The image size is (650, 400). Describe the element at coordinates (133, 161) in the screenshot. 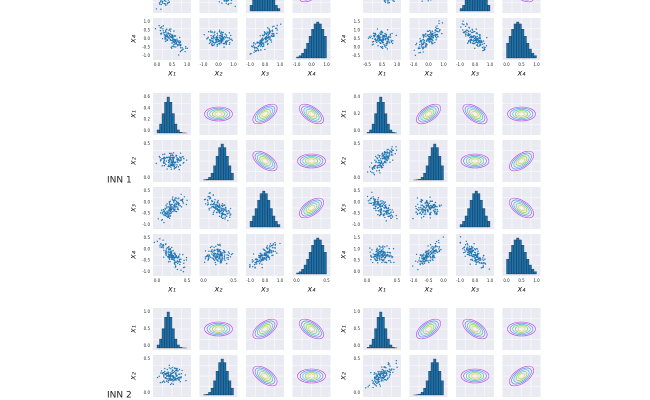

I see `y-axis-label: x₂` at that location.